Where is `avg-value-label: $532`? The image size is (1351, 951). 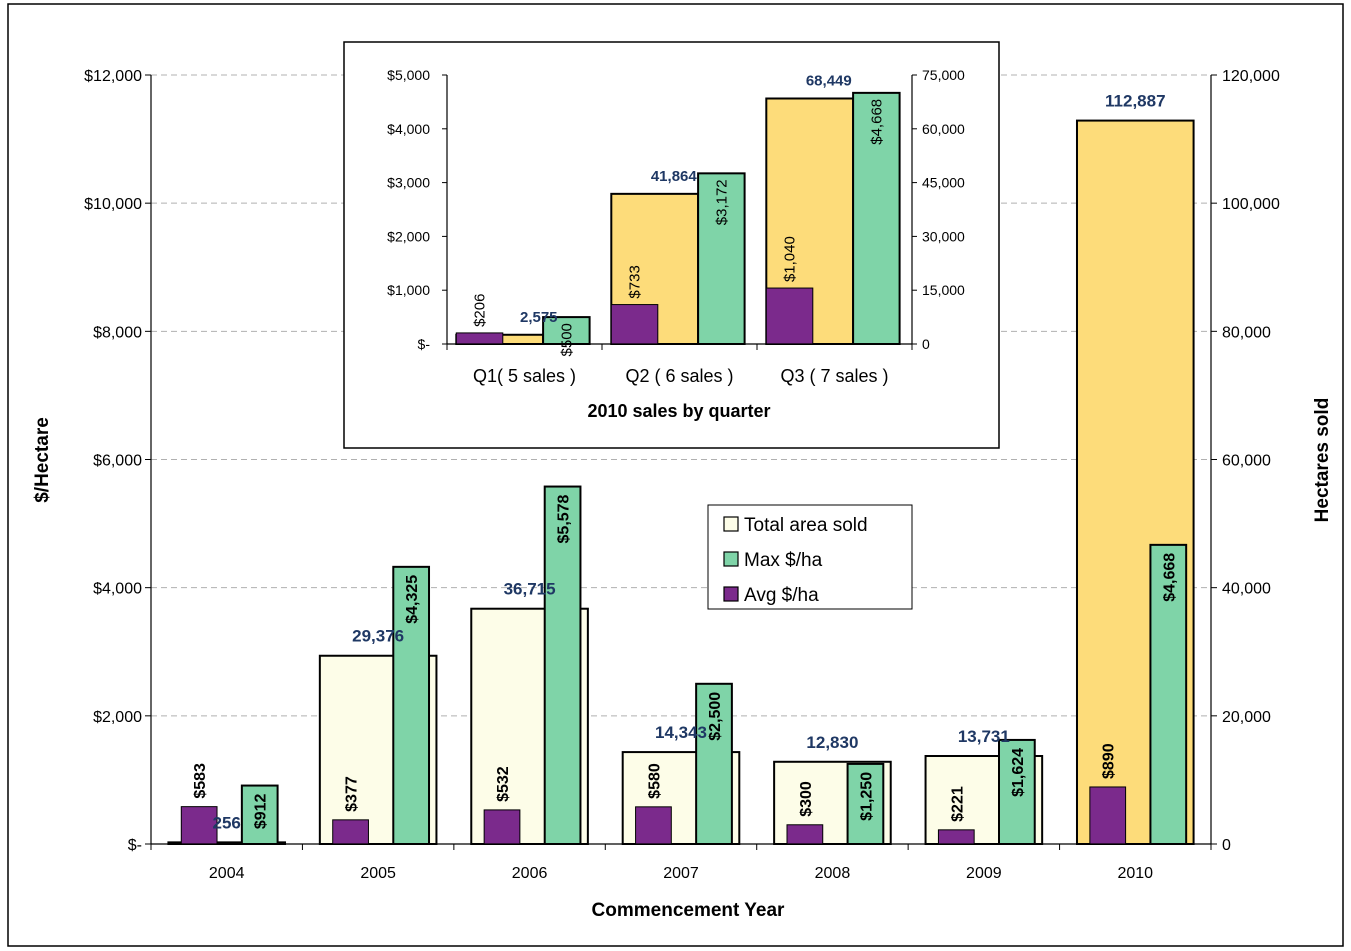 avg-value-label: $532 is located at coordinates (503, 784).